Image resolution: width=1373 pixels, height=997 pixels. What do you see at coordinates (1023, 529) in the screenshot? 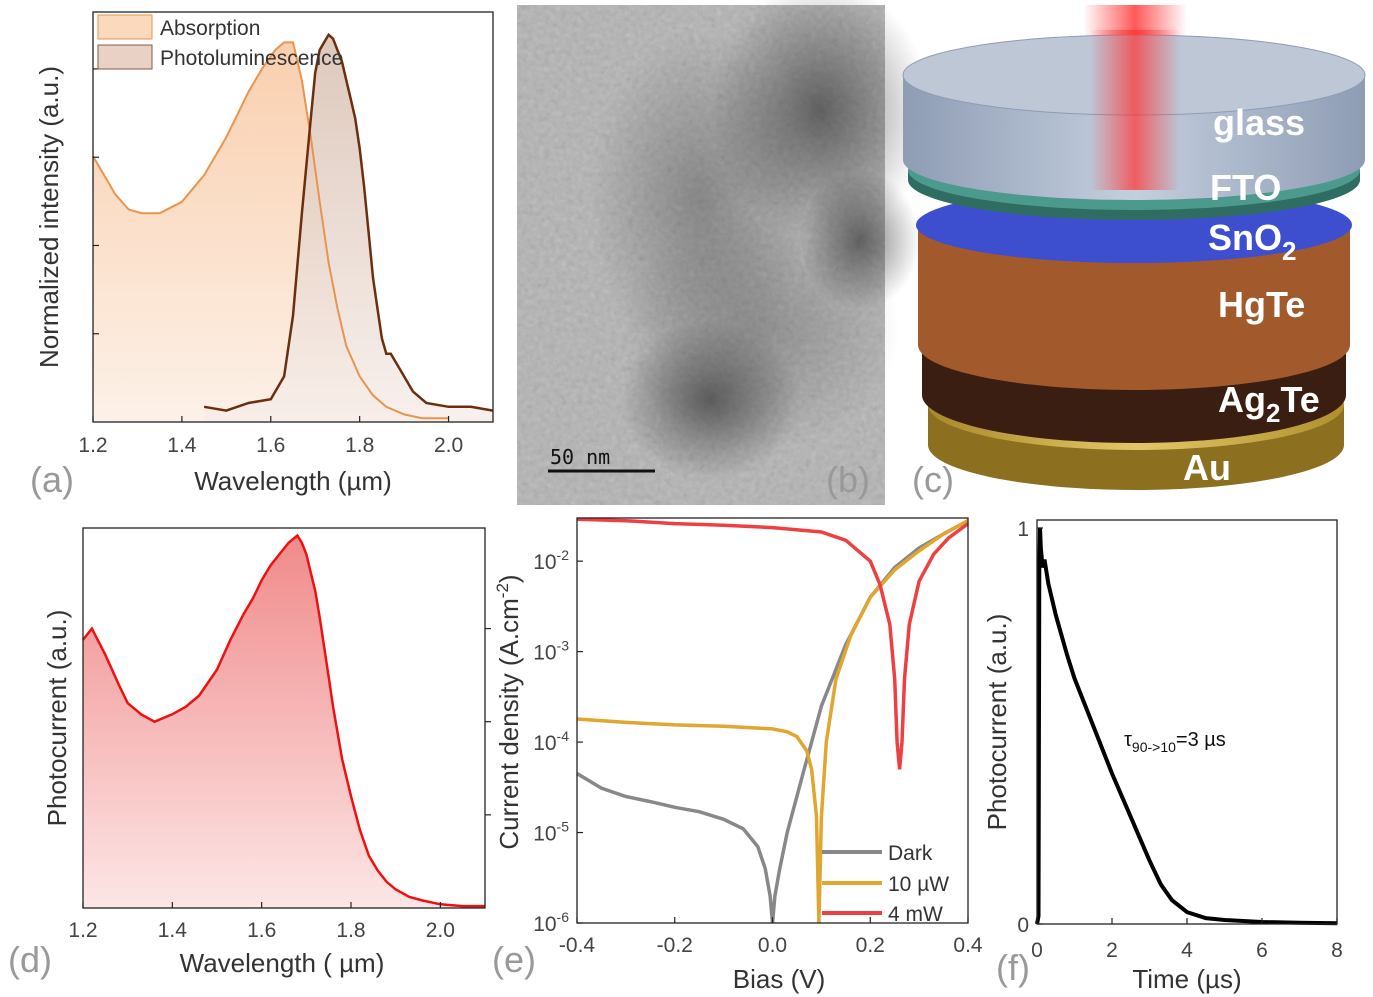
I see `y-tick-label: 1` at bounding box center [1023, 529].